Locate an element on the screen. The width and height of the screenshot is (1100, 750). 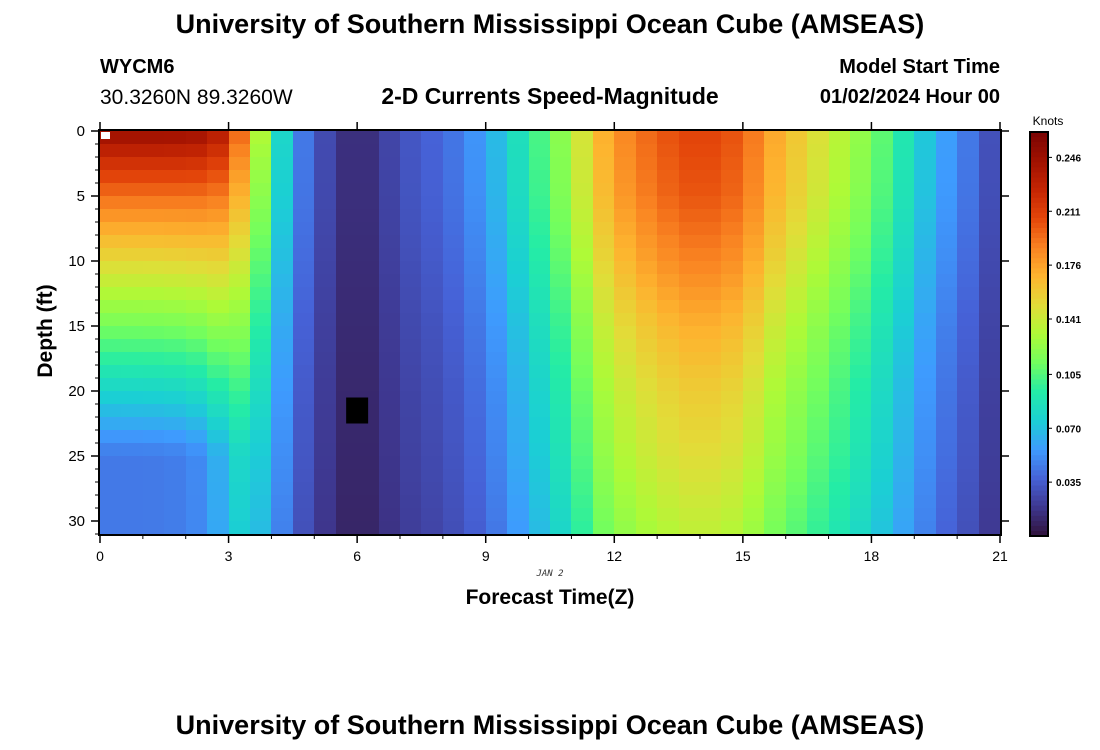
x-tick-label: 15 is located at coordinates (743, 556).